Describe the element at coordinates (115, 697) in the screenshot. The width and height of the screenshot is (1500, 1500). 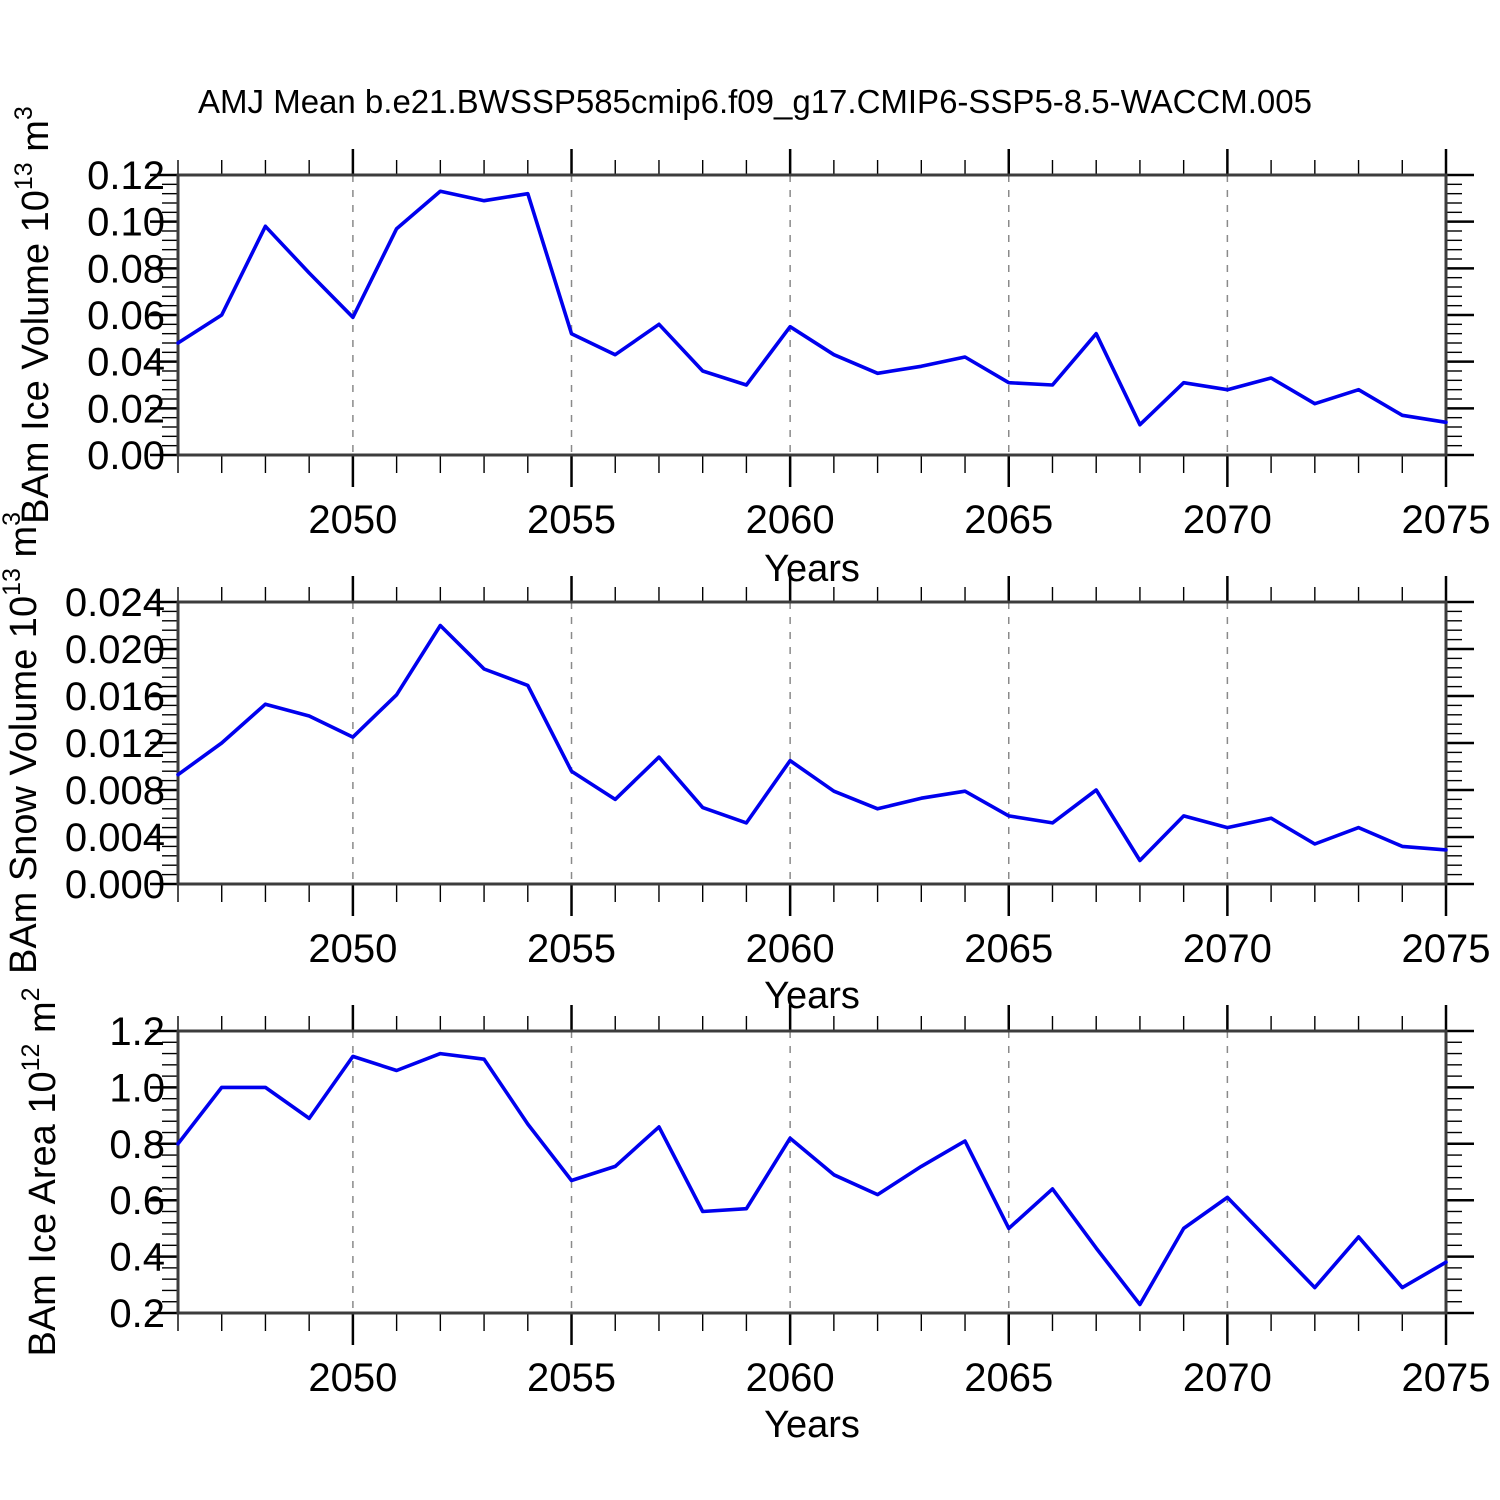
I see `y-tick-label: 0.016` at that location.